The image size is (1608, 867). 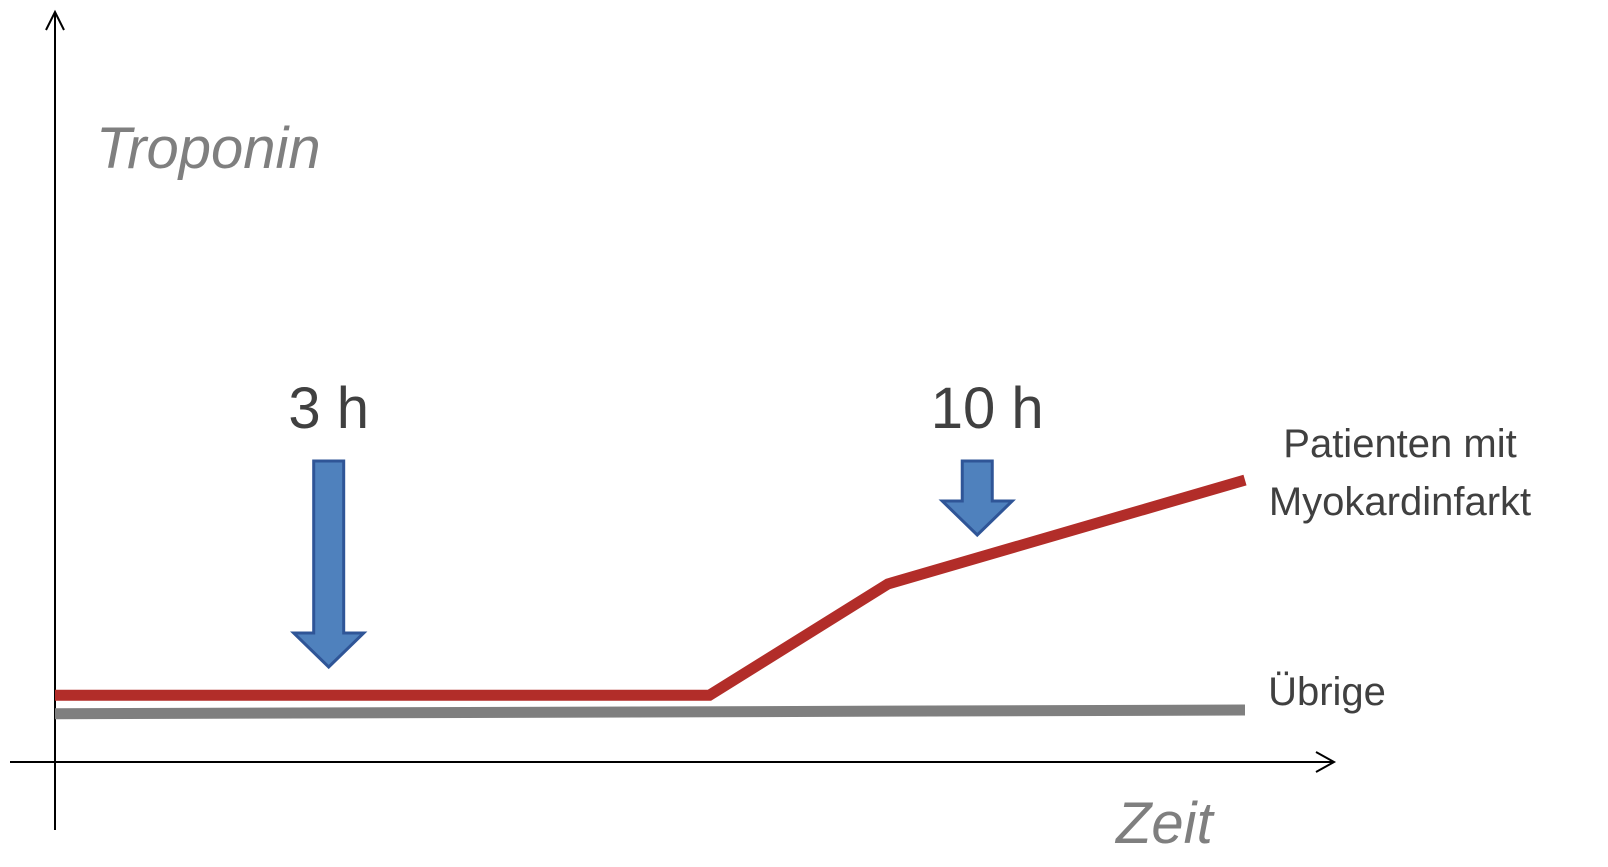 I want to click on annotation-label-1: 10 h, so click(x=987, y=408).